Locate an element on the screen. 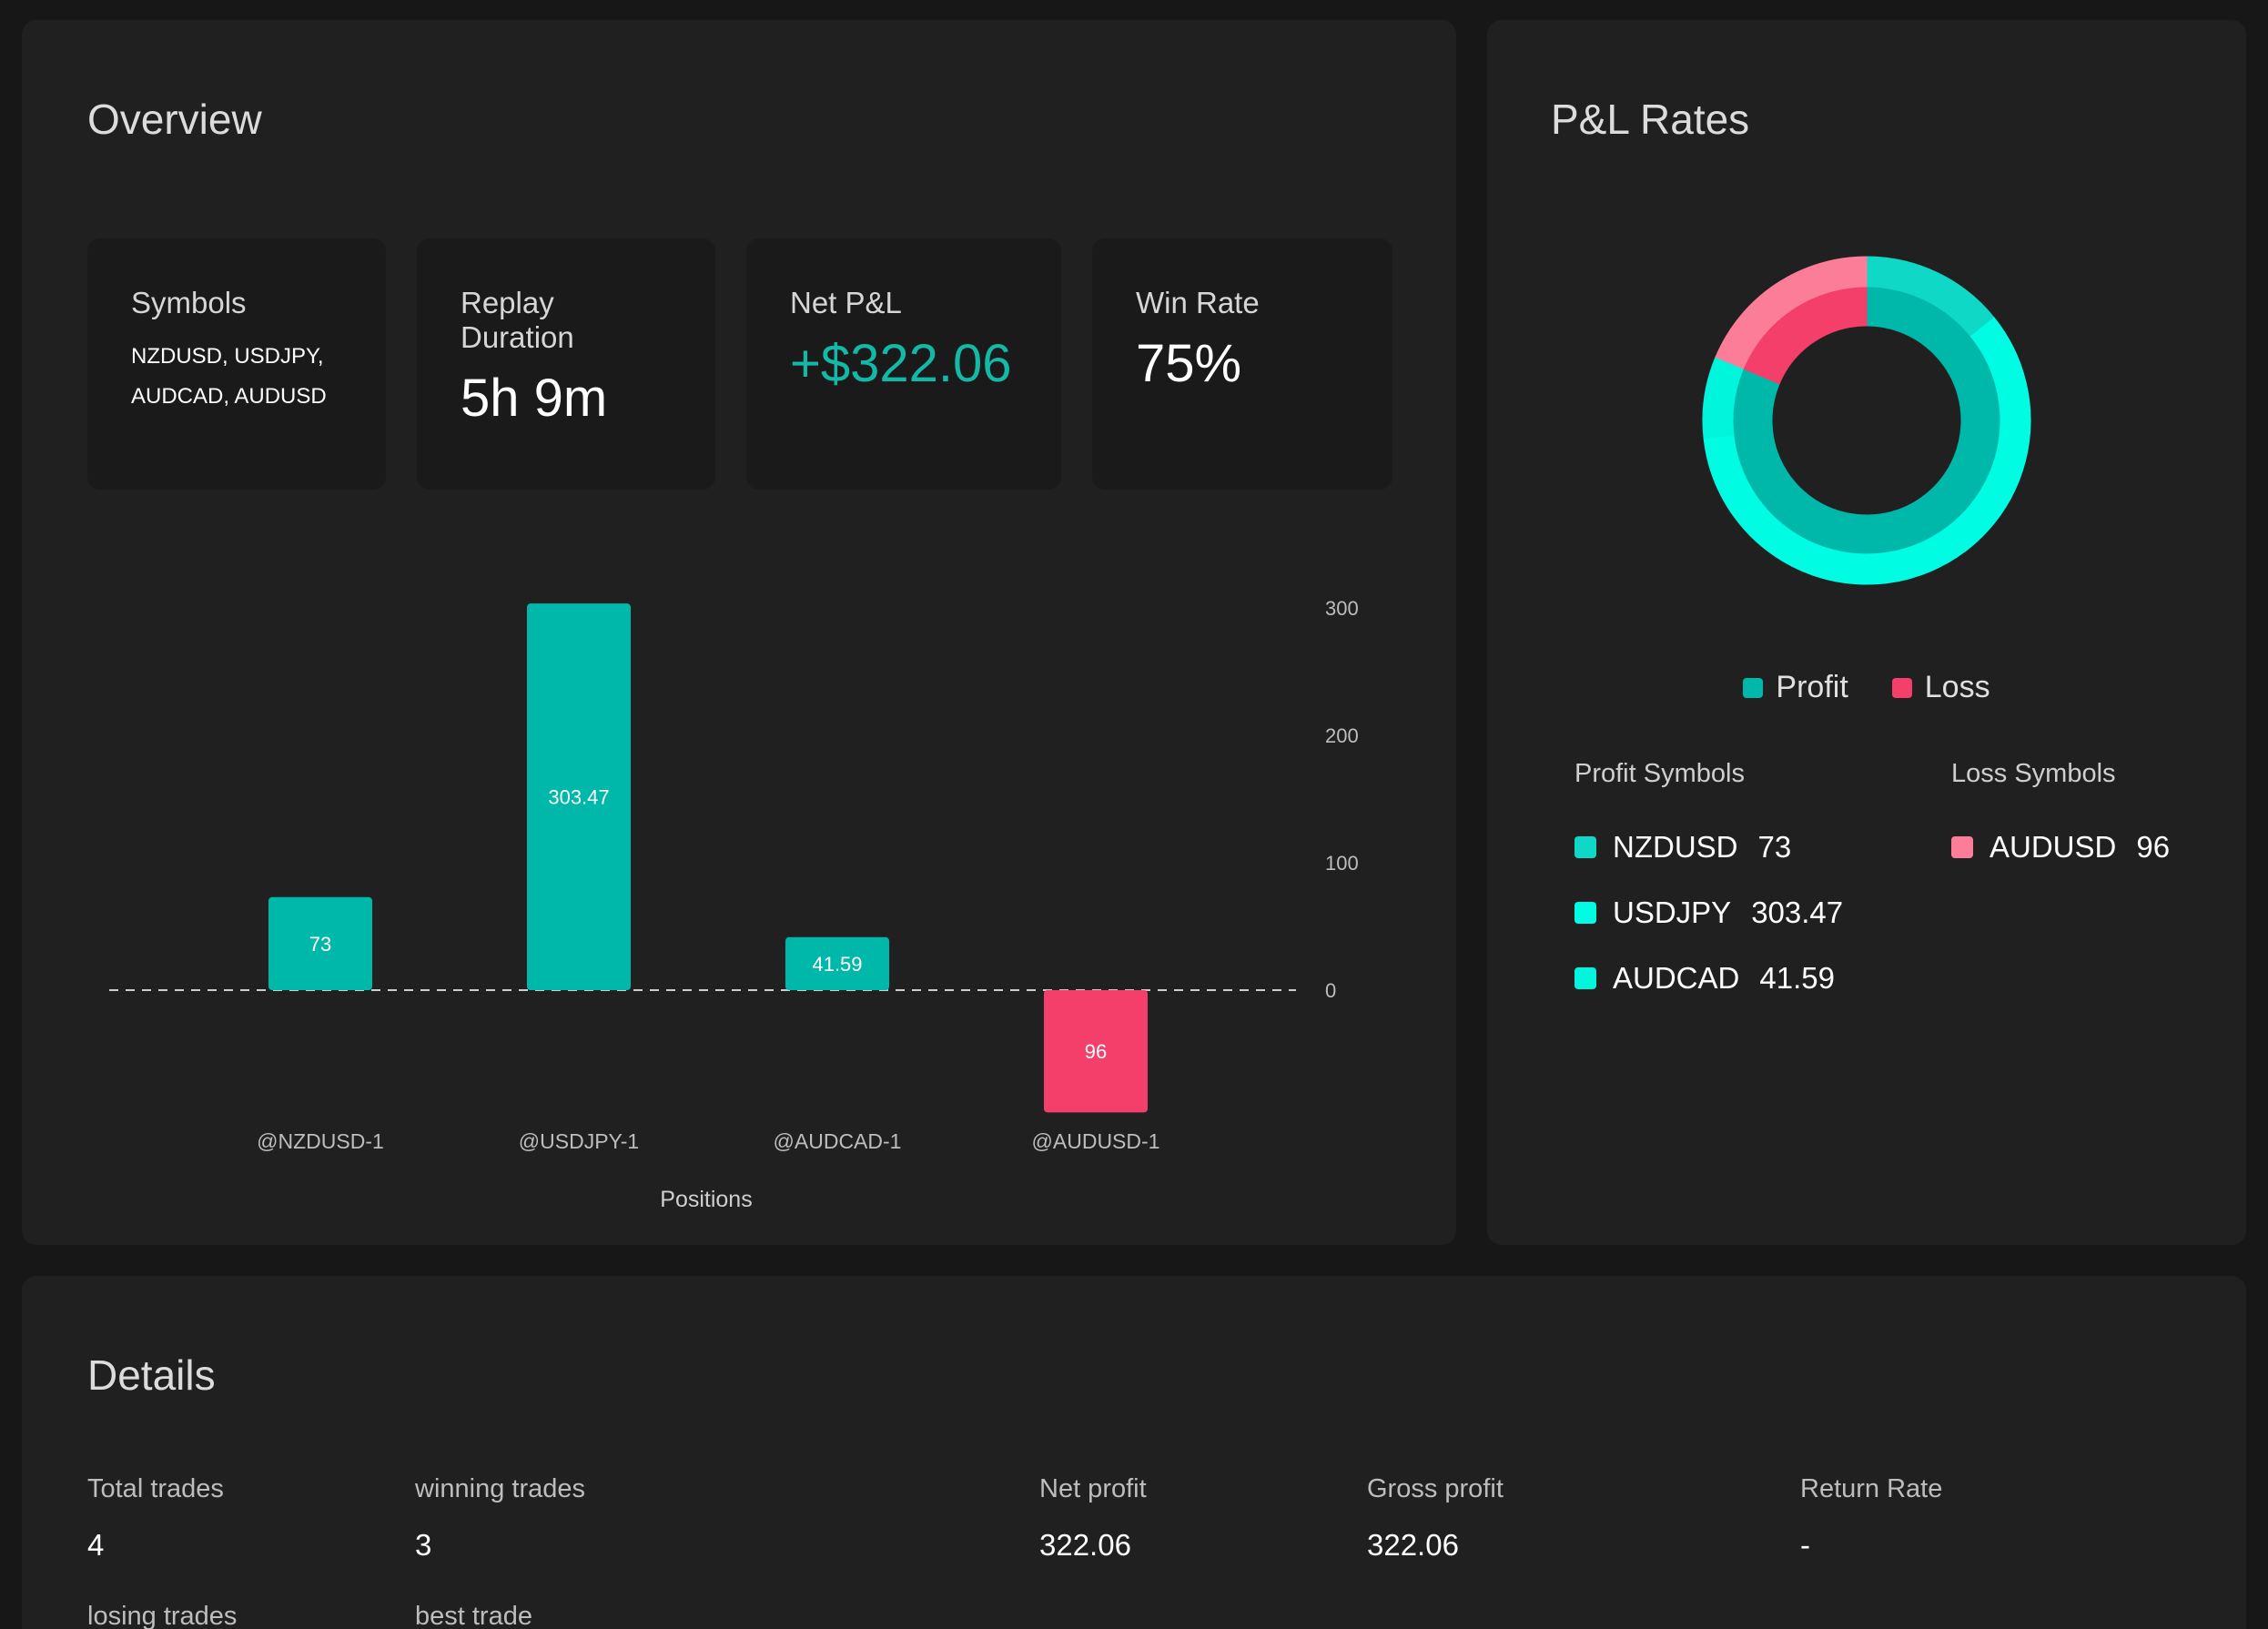  symbols-card: Symbols NZDUSD, USDJPY, AUDCAD, AUDUSD is located at coordinates (236, 364).